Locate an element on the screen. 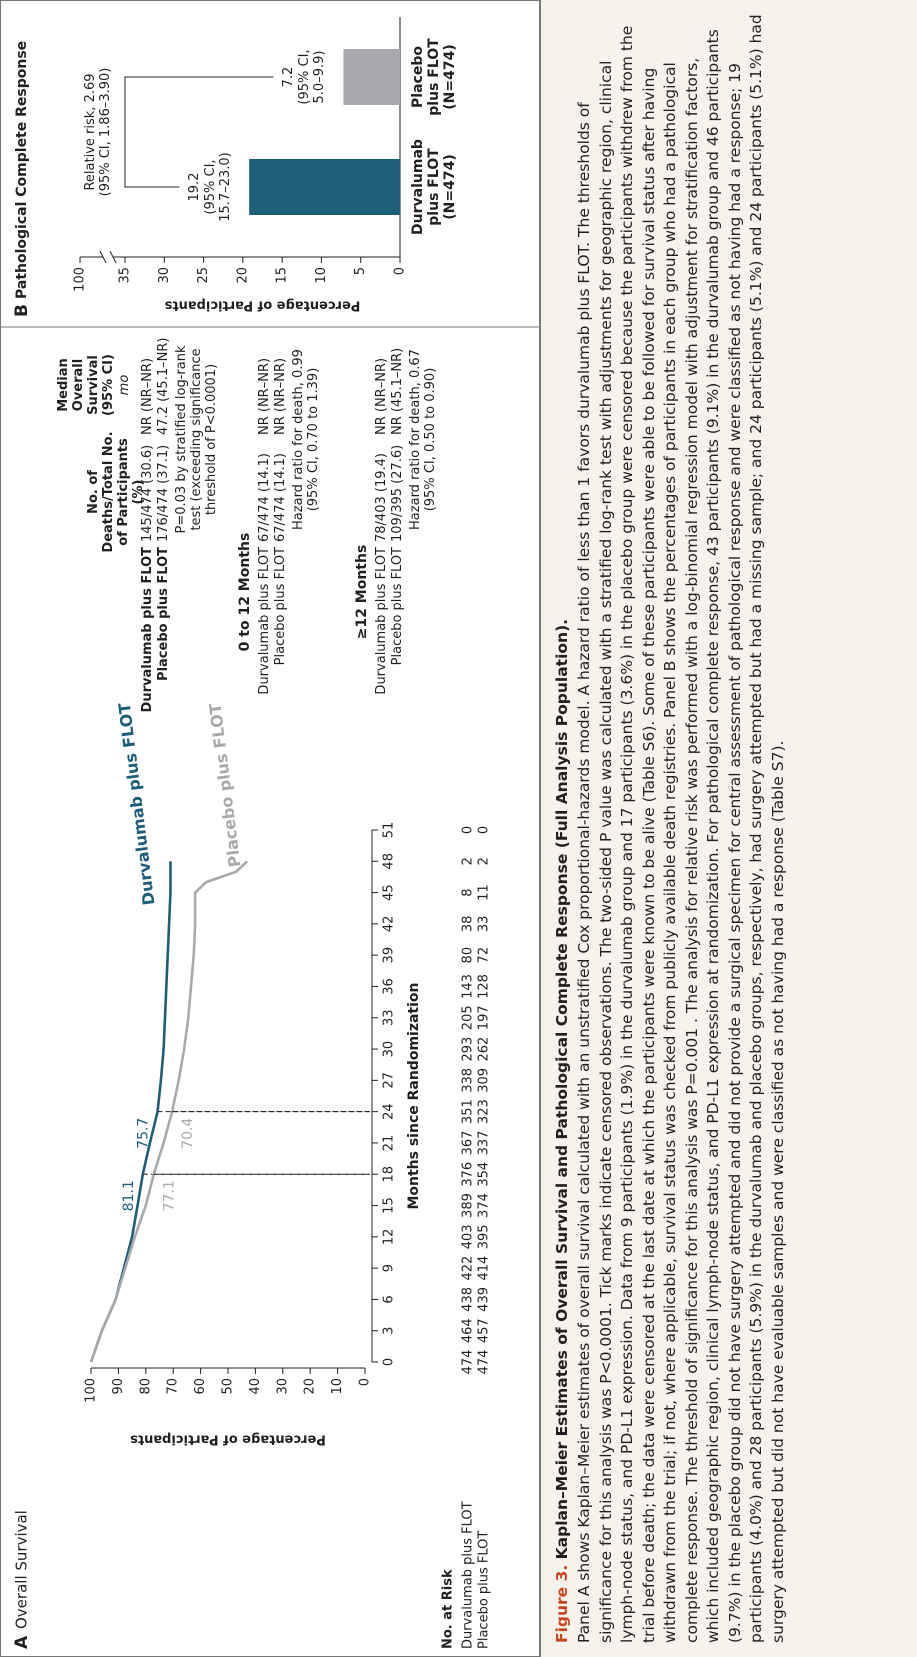 The height and width of the screenshot is (1657, 917). value-ci: (95% CI, 15.7–23.0) is located at coordinates (218, 187).